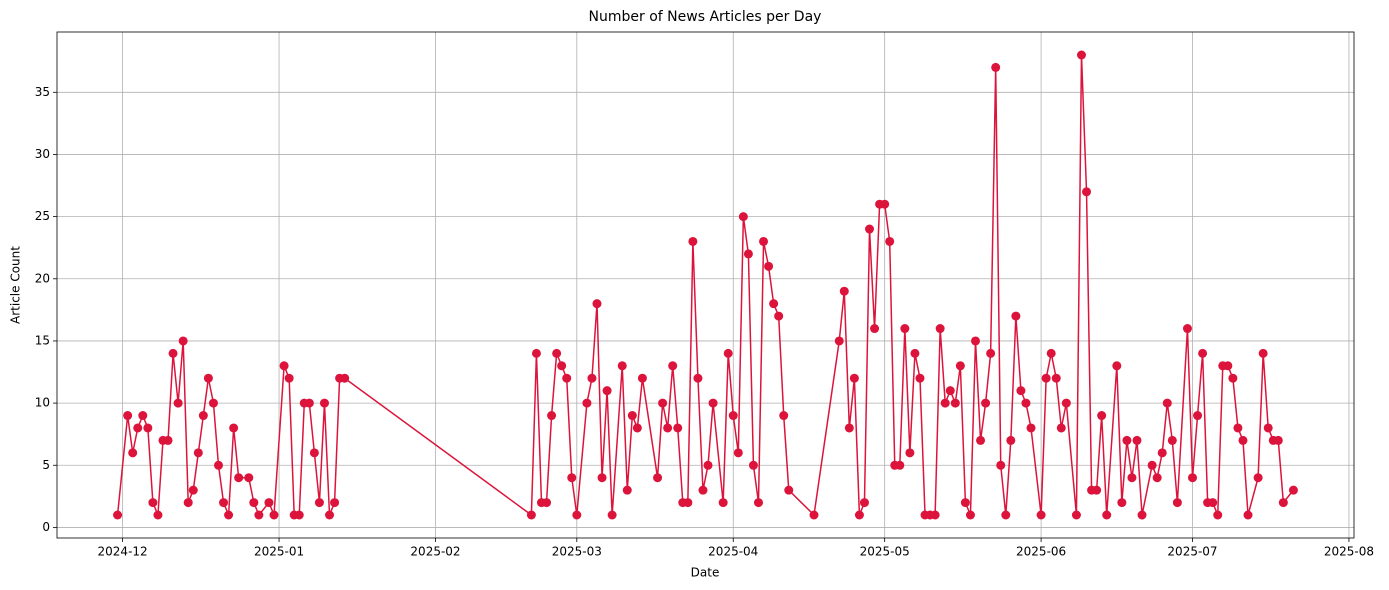 The width and height of the screenshot is (1389, 590). I want to click on y-tick-label: 5, so click(46, 465).